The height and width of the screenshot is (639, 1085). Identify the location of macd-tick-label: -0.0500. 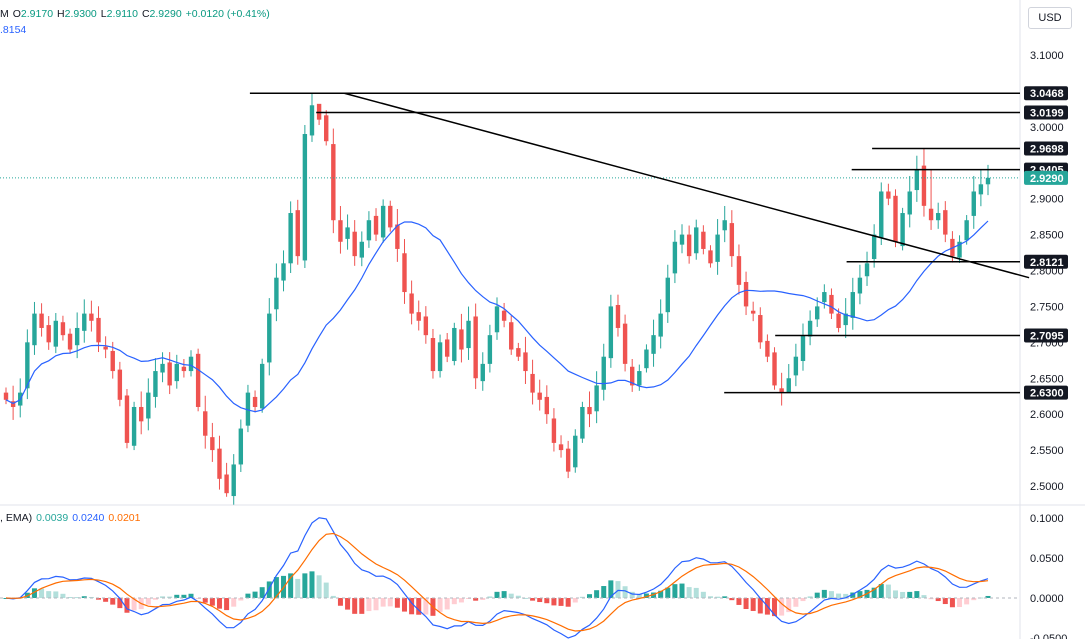
(1048, 636).